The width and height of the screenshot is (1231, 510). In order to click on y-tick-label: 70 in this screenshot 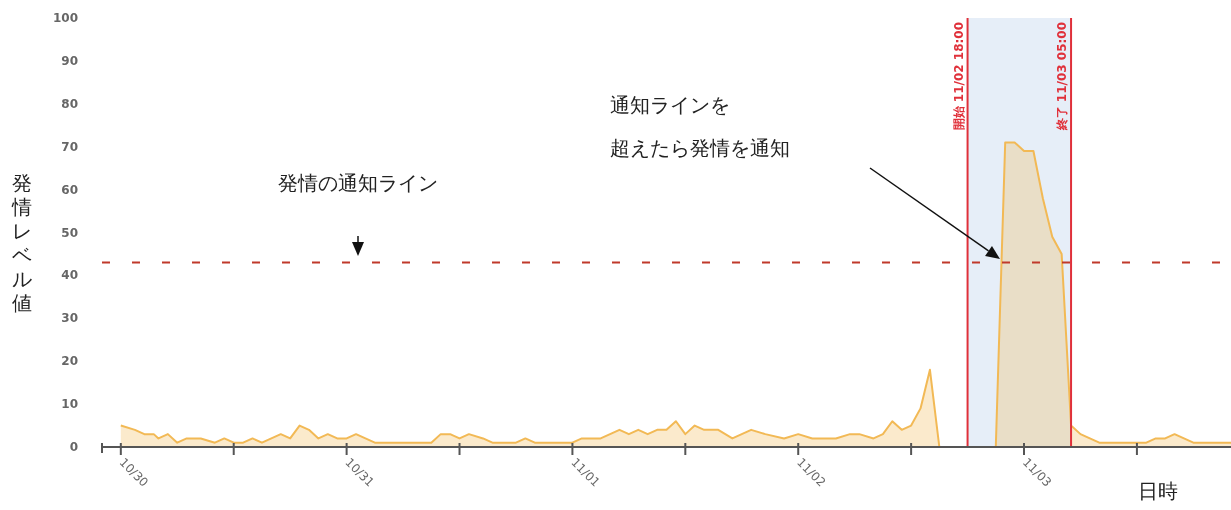, I will do `click(69, 146)`.